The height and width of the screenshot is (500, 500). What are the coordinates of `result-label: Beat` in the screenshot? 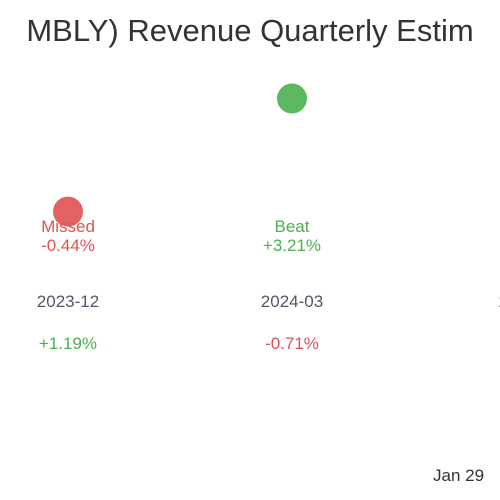 It's located at (292, 226).